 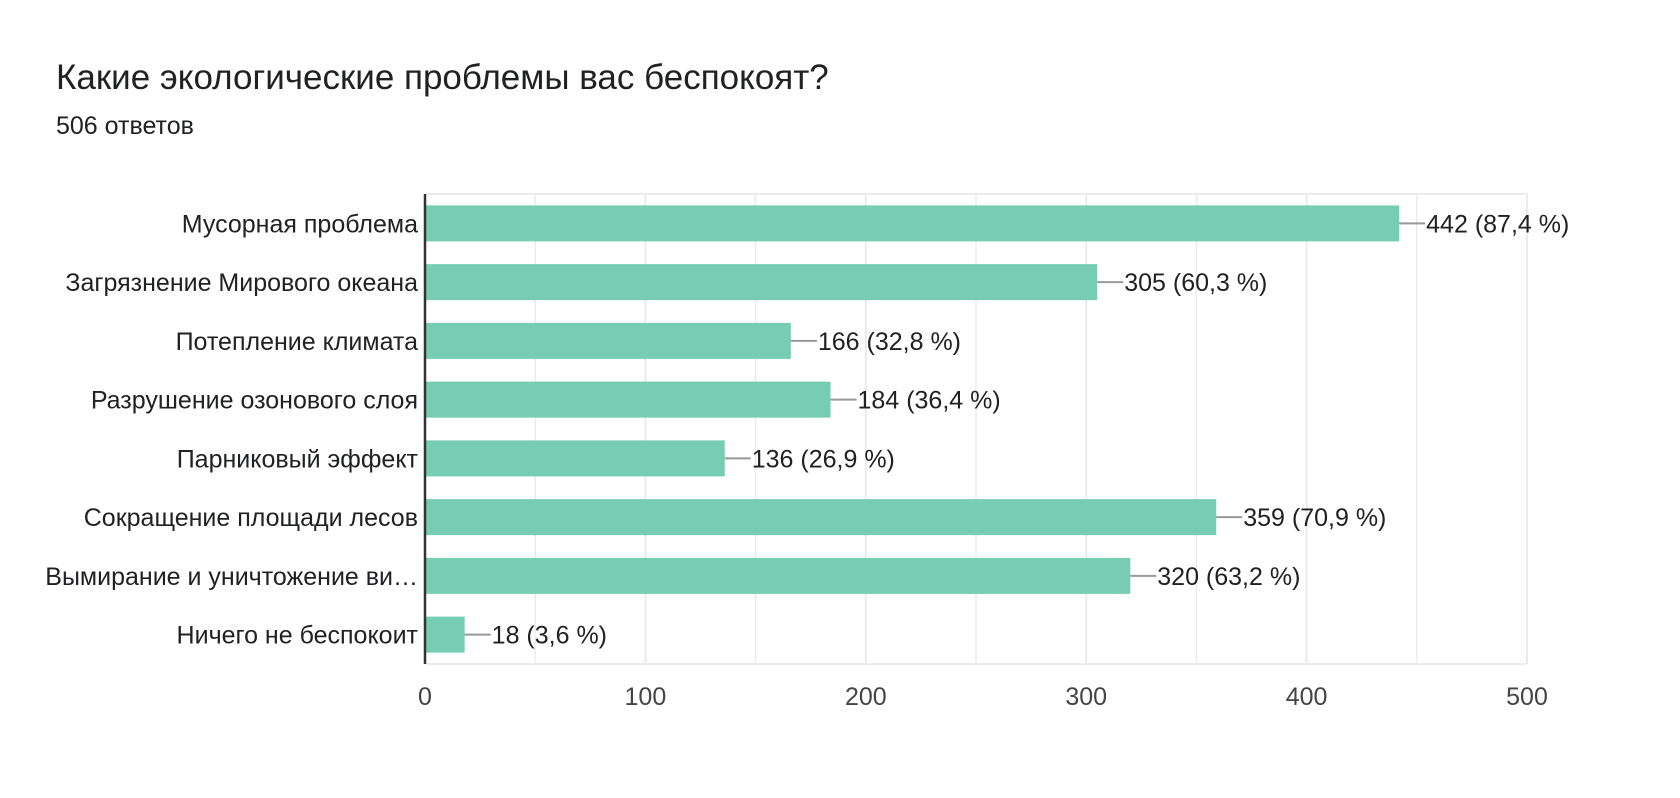 I want to click on value-label: 166 (32,8 %), so click(x=889, y=342).